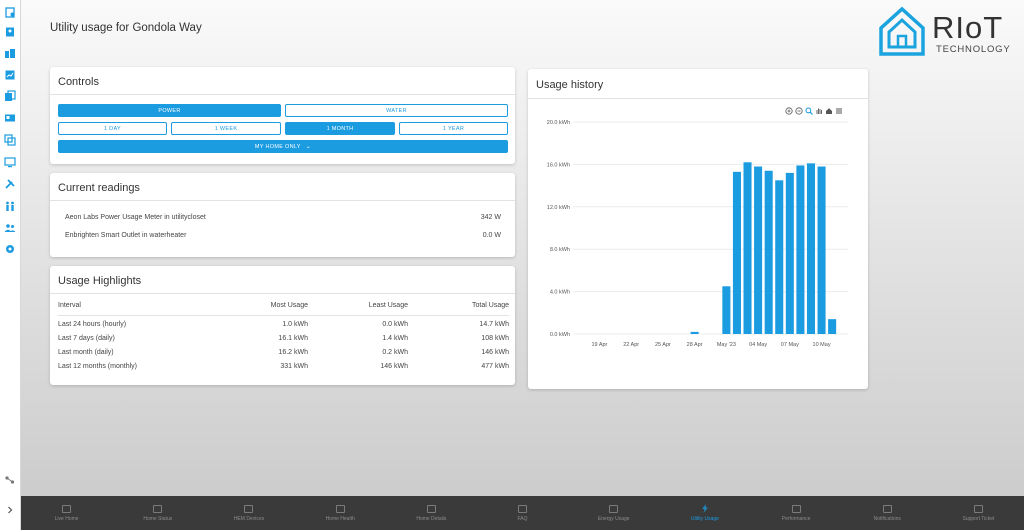 The height and width of the screenshot is (530, 1024). What do you see at coordinates (395, 324) in the screenshot?
I see `cell-least: 0.0 kWh` at bounding box center [395, 324].